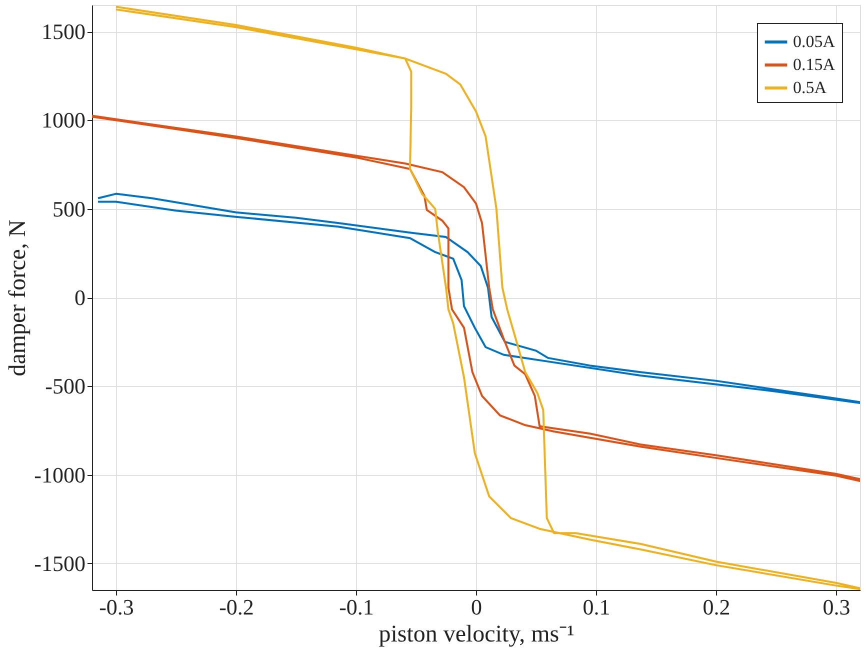 This screenshot has width=865, height=651. Describe the element at coordinates (814, 64) in the screenshot. I see `legend-label: 0.15A` at that location.